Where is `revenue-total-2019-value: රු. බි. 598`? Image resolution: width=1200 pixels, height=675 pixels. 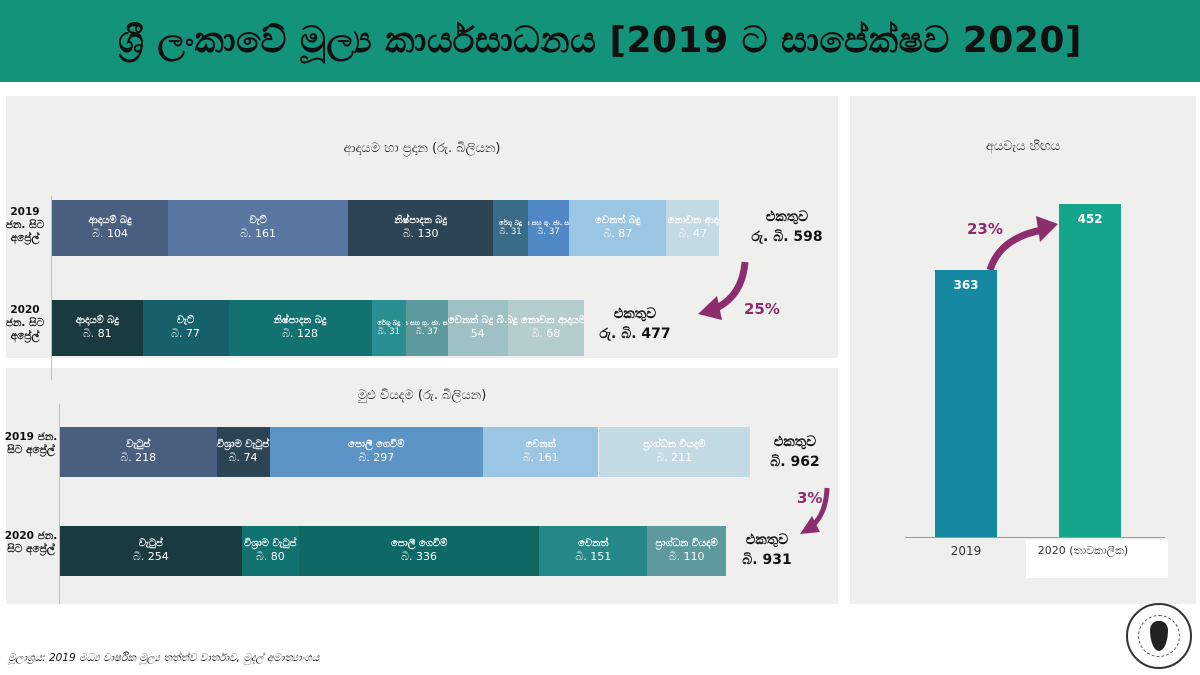
revenue-total-2019-value: රු. බි. 598 is located at coordinates (787, 237).